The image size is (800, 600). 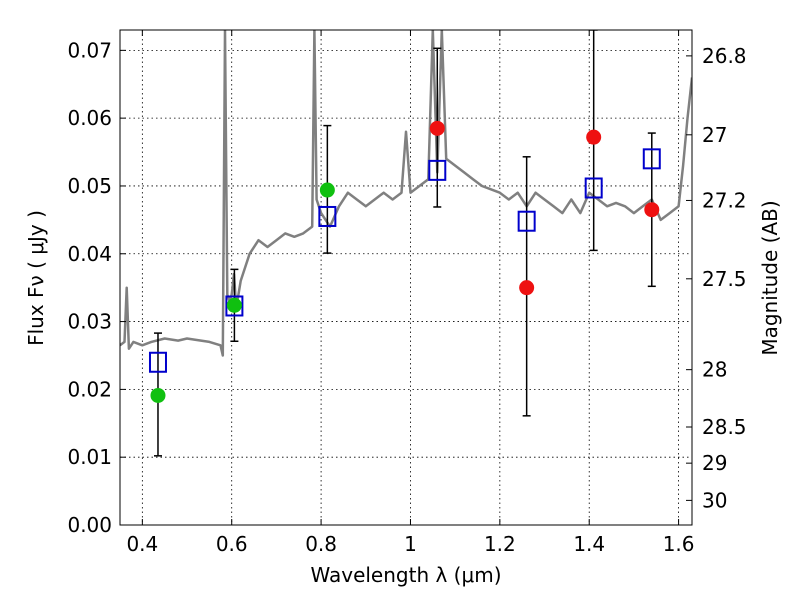 I want to click on x-tick-label: 1.2, so click(x=500, y=544).